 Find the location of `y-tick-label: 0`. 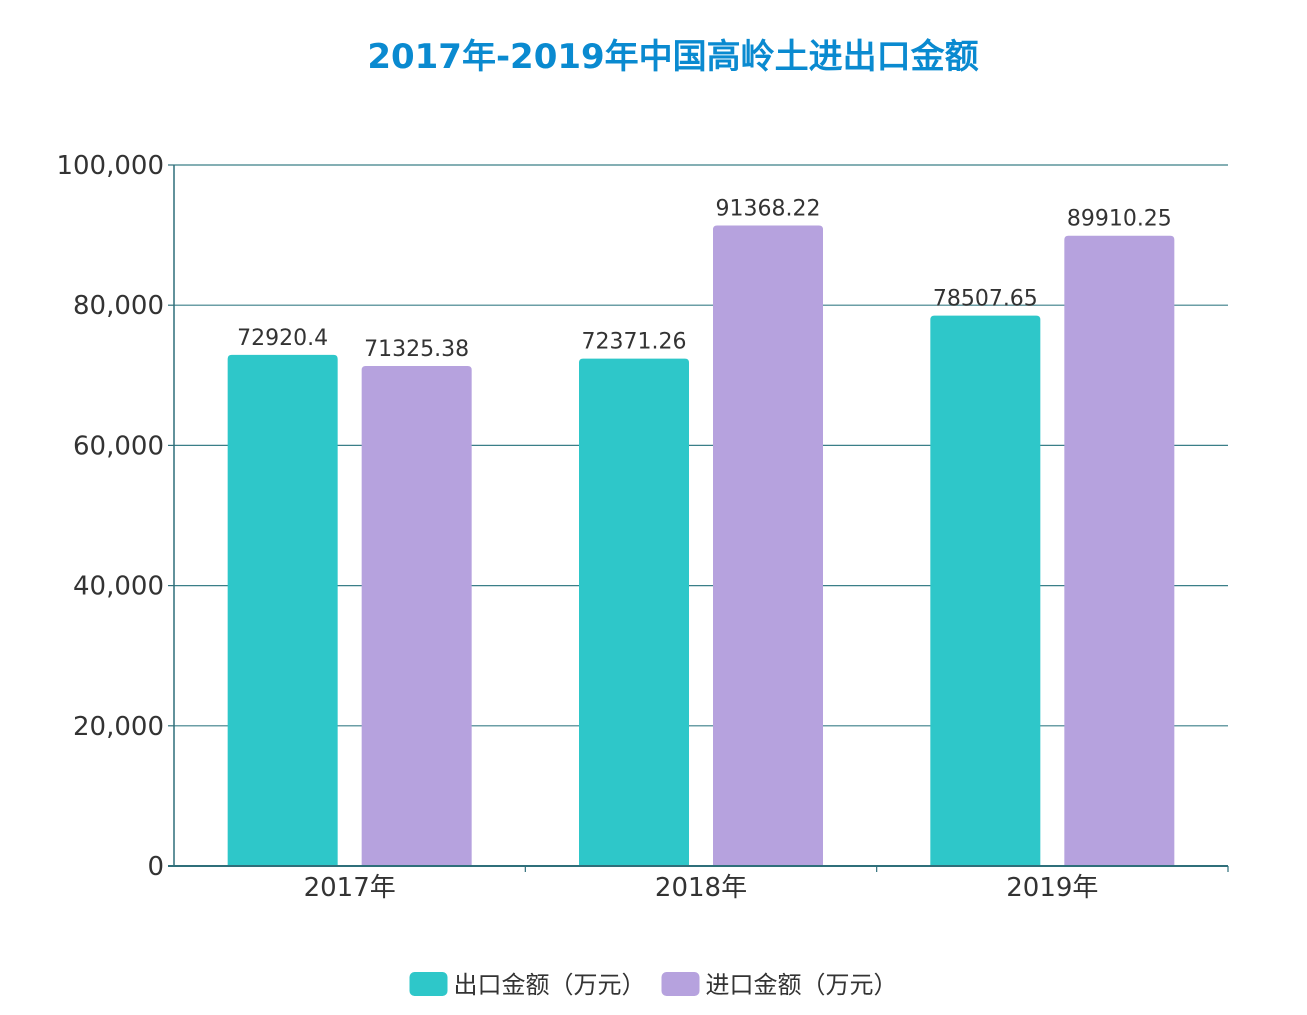

y-tick-label: 0 is located at coordinates (155, 867).